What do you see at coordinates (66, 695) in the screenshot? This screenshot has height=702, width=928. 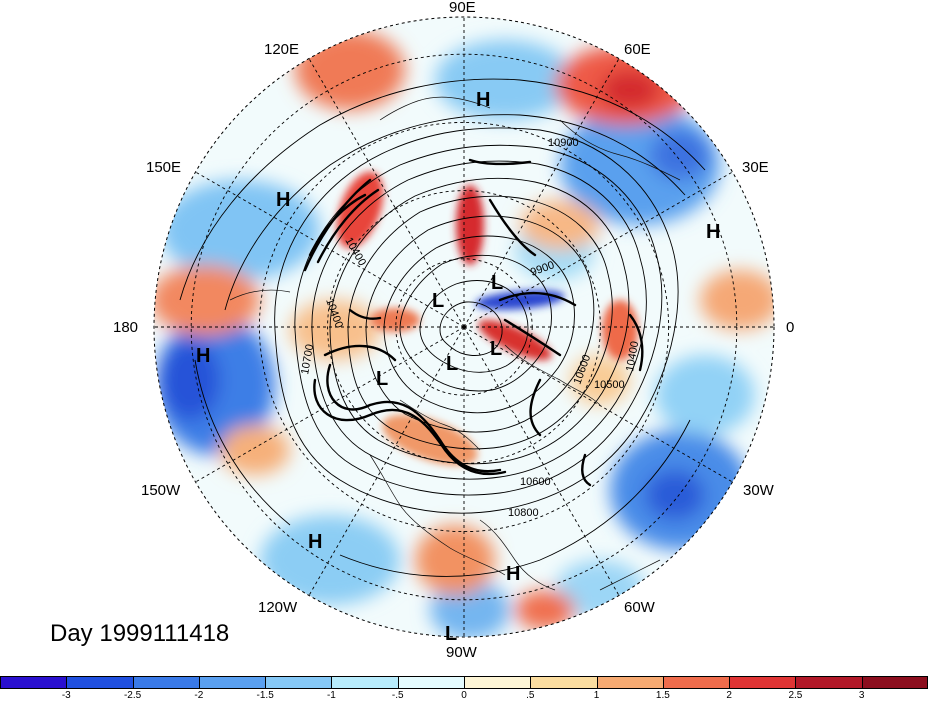 I see `colorbar-tick-label: -3` at bounding box center [66, 695].